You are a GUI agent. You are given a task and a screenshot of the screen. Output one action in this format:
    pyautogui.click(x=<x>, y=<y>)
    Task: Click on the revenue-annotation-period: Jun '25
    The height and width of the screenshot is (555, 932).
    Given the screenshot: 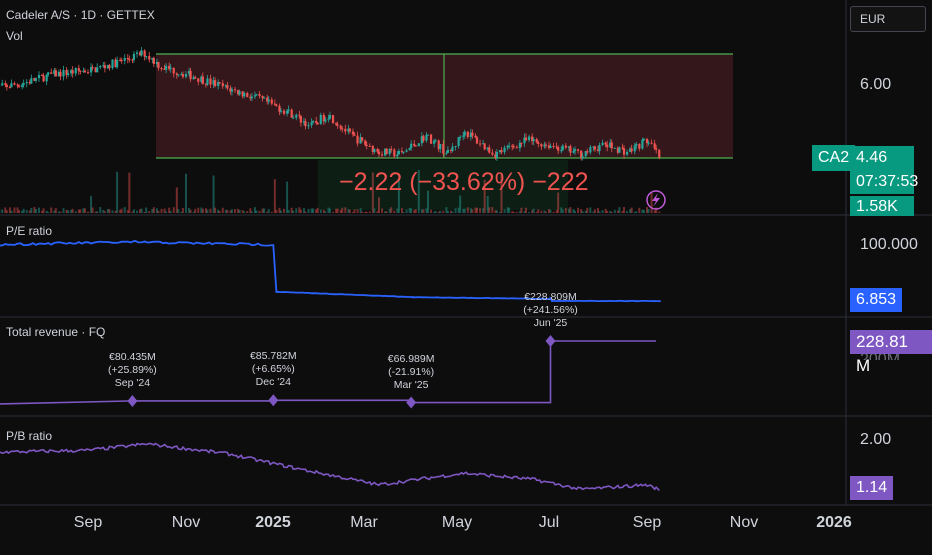 What is the action you would take?
    pyautogui.click(x=551, y=323)
    